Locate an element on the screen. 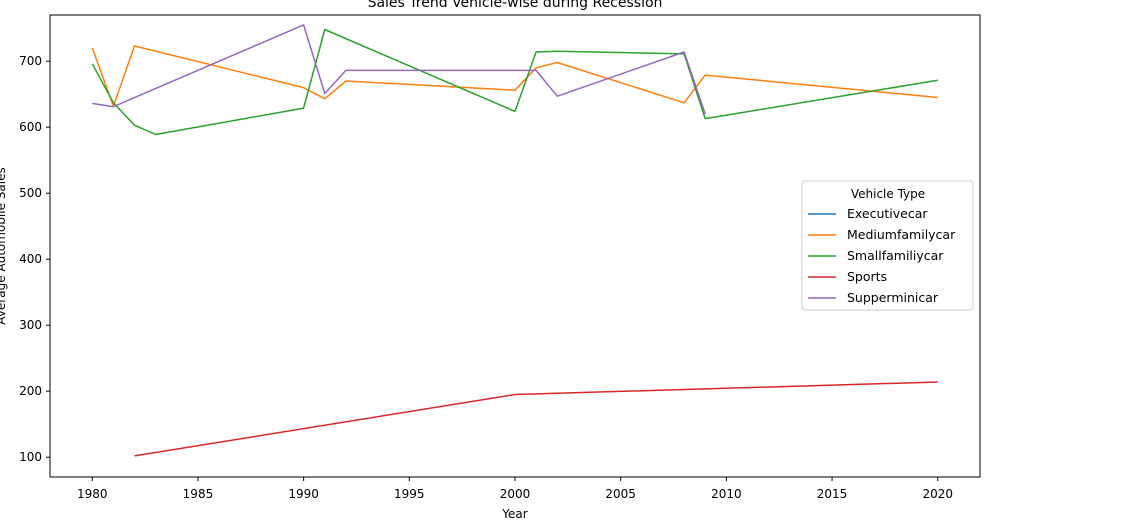  y-tick-label: 100 is located at coordinates (30, 457).